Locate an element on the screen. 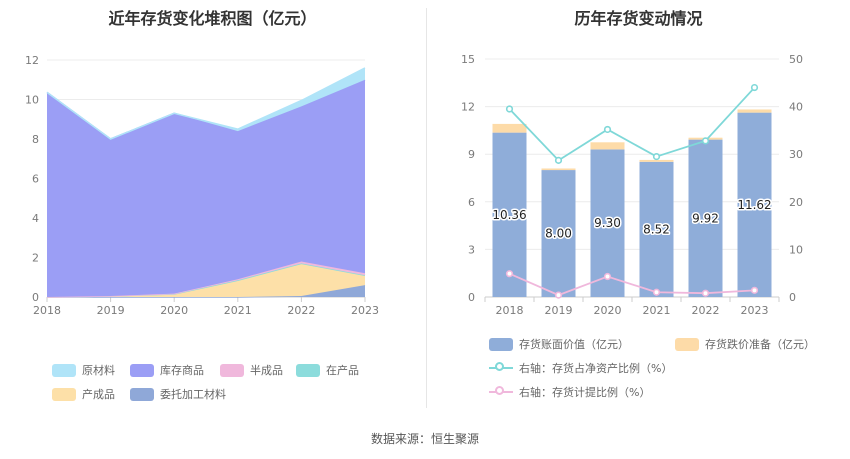 The height and width of the screenshot is (459, 850). area-委托加工材料 is located at coordinates (206, 291).